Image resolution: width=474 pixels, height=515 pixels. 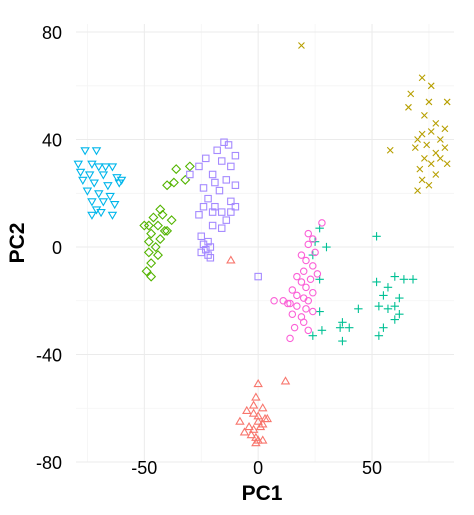 I want to click on x-tick-labels: -50 0 50, so click(x=256, y=468).